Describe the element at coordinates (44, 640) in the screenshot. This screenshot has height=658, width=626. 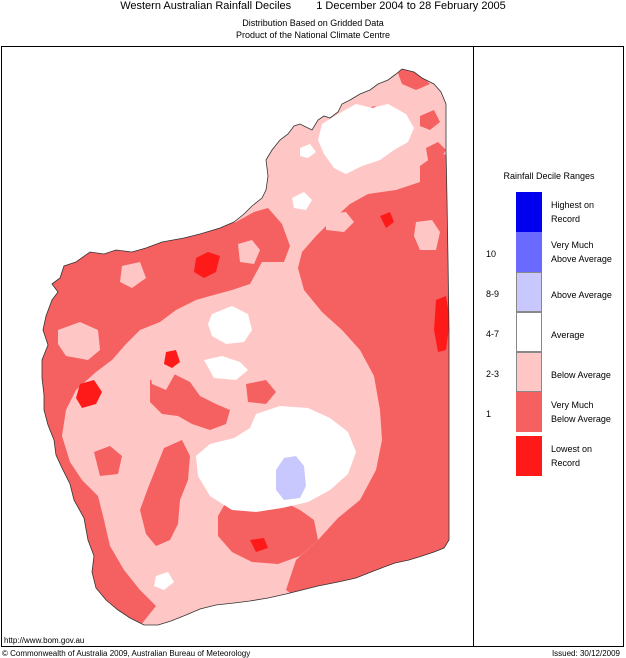
I see `footer-url: http://www.bom.gov.au` at that location.